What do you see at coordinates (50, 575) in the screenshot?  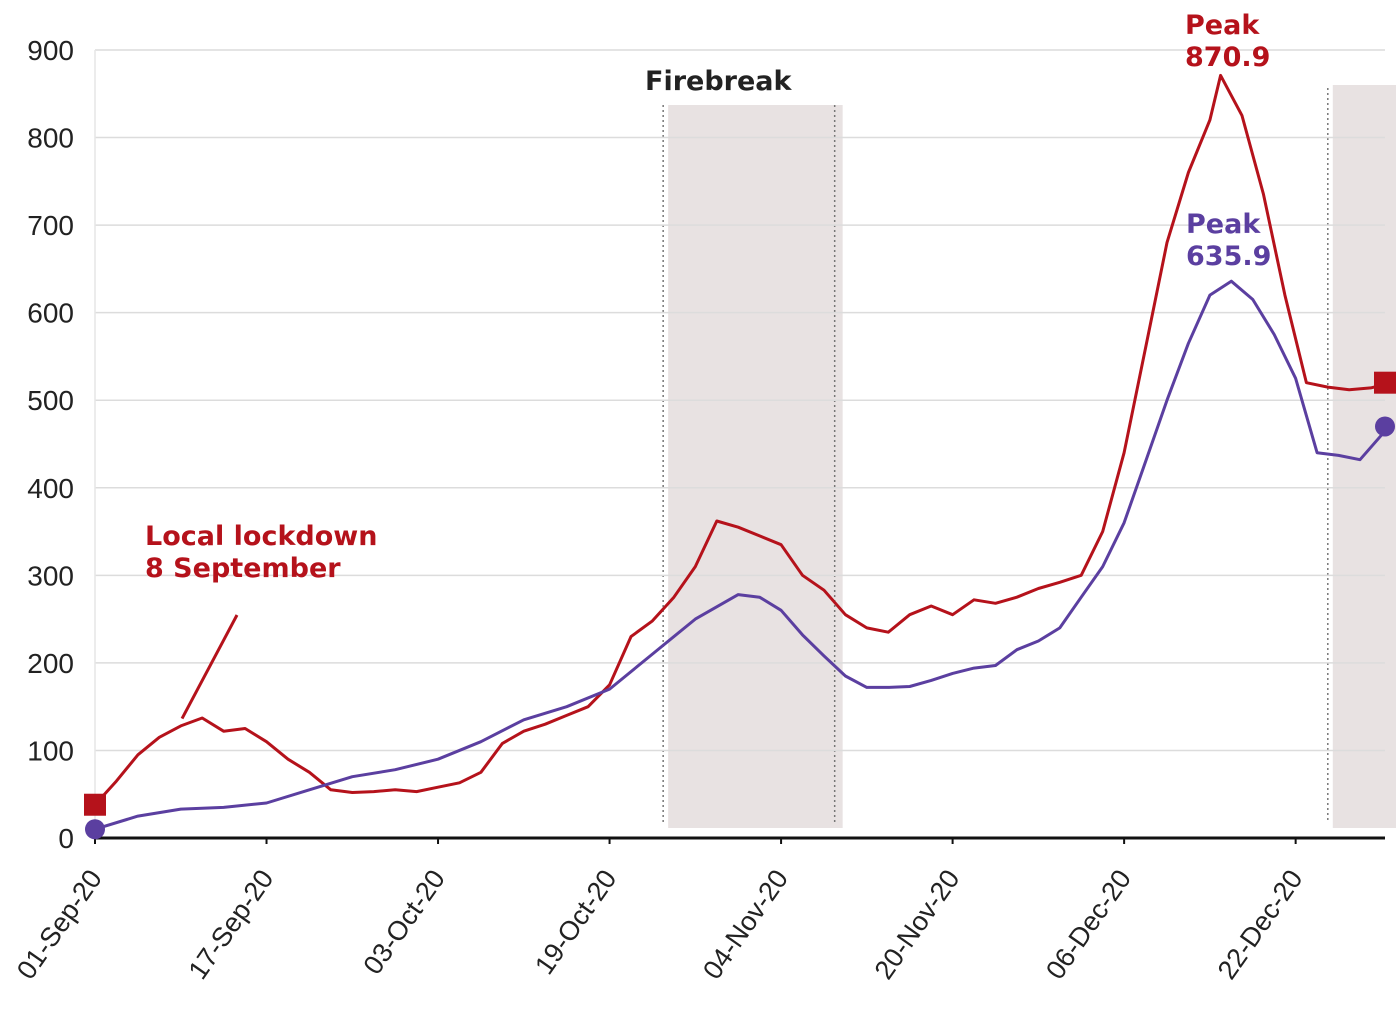 I see `y-tick-label: 300` at bounding box center [50, 575].